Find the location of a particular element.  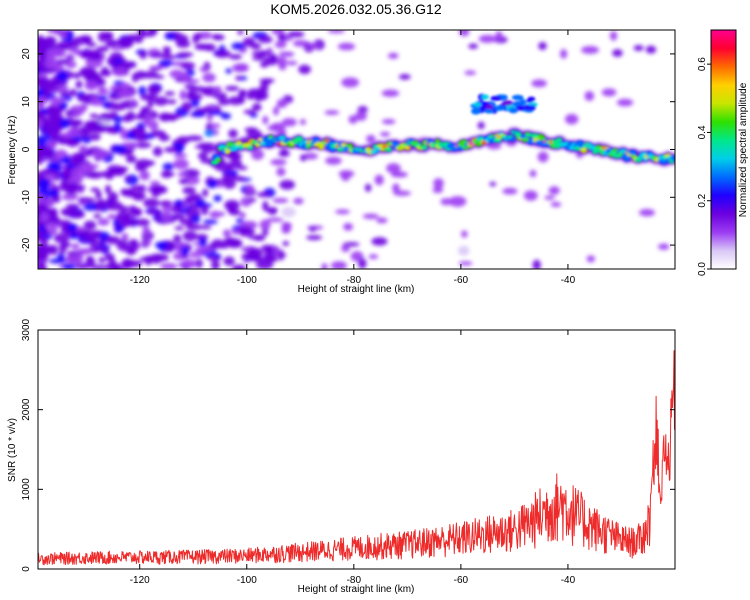

y-tick-label: -20 is located at coordinates (26, 244).